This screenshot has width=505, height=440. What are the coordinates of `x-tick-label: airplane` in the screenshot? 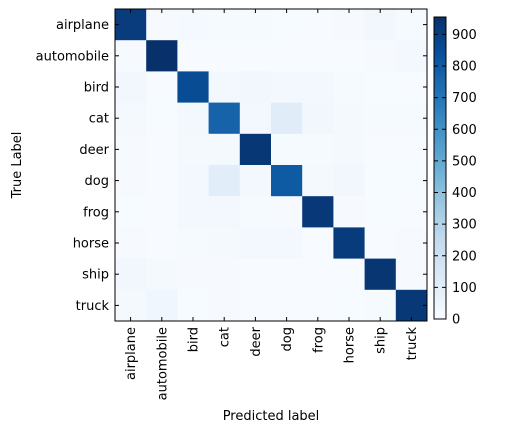 It's located at (131, 353).